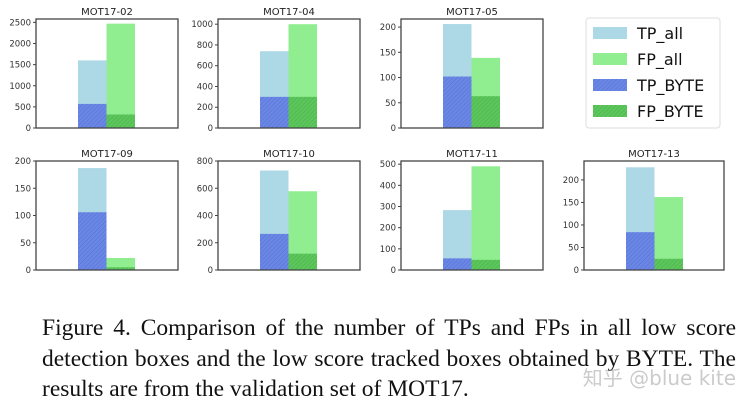 This screenshot has height=410, width=752. Describe the element at coordinates (659, 378) in the screenshot. I see `watermark: 知乎 @blue kite` at that location.